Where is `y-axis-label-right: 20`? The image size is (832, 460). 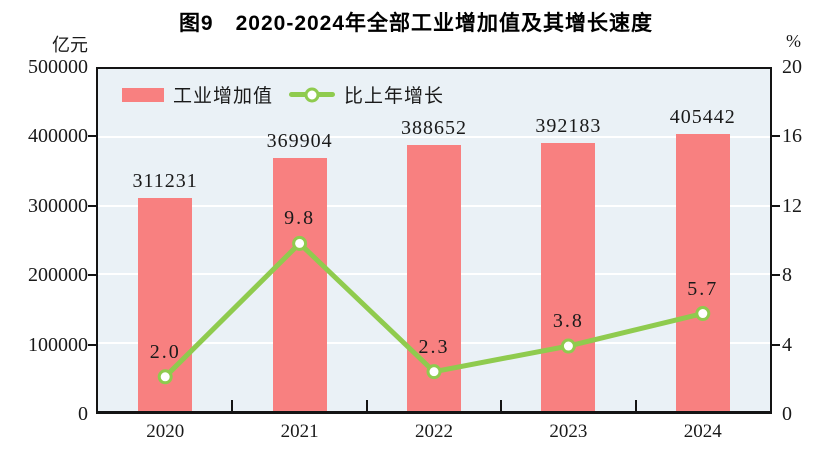 y-axis-label-right: 20 is located at coordinates (792, 67).